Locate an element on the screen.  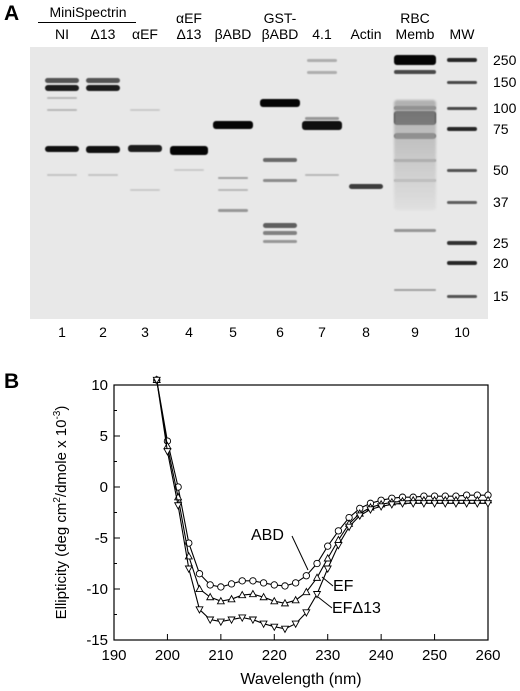
lane-header-7: 4.1 is located at coordinates (322, 34).